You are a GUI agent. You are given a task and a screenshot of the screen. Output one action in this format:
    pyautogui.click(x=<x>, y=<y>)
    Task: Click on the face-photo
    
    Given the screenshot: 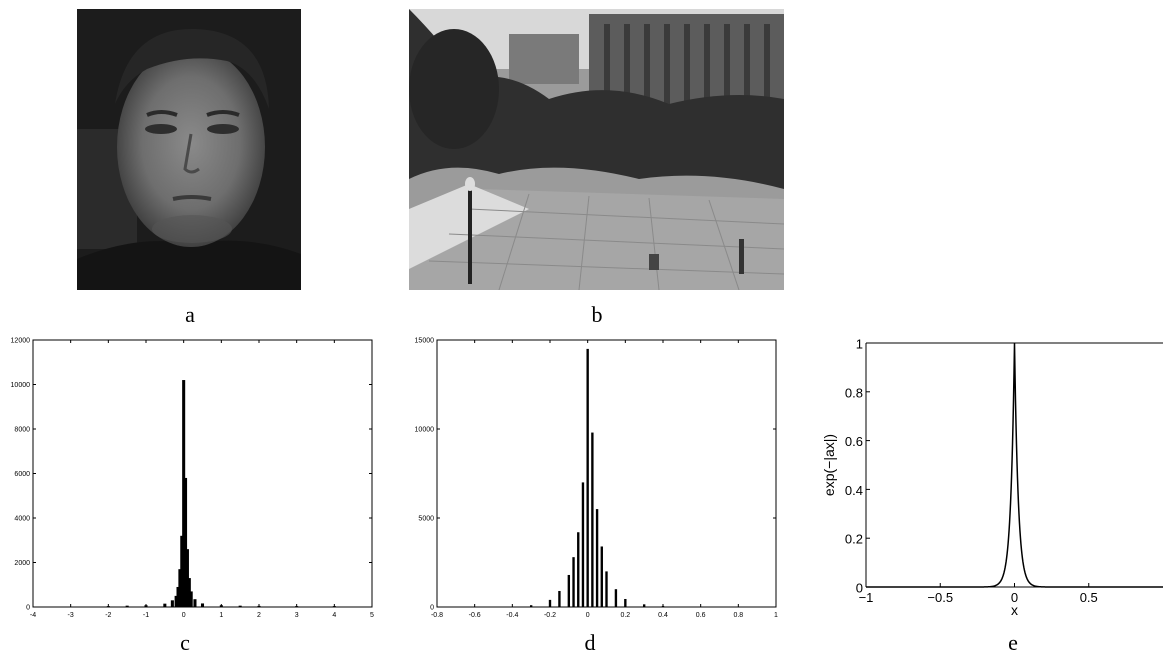 What is the action you would take?
    pyautogui.click(x=189, y=149)
    